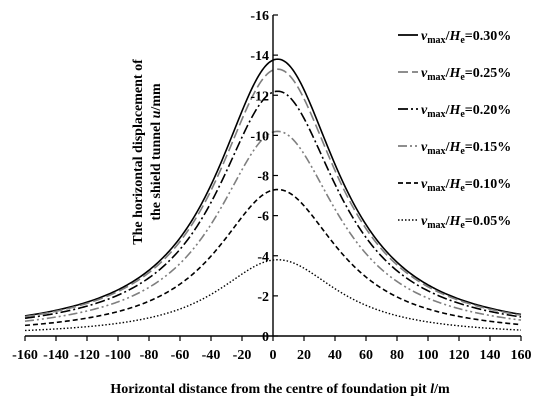 Image resolution: width=550 pixels, height=400 pixels. What do you see at coordinates (466, 111) in the screenshot?
I see `legend-entry-3: vmax/He=0.20%` at bounding box center [466, 111].